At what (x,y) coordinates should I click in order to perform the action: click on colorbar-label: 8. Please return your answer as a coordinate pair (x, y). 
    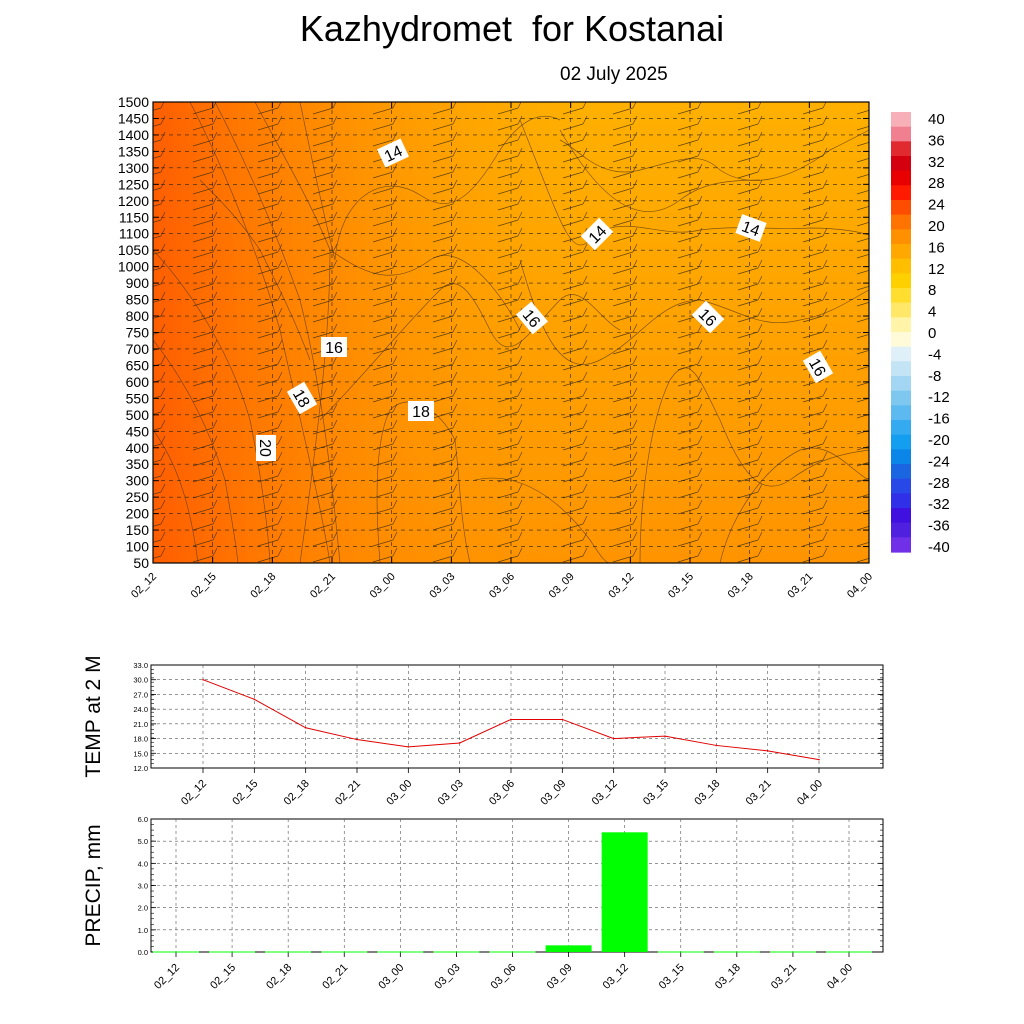
    Looking at the image, I should click on (932, 290).